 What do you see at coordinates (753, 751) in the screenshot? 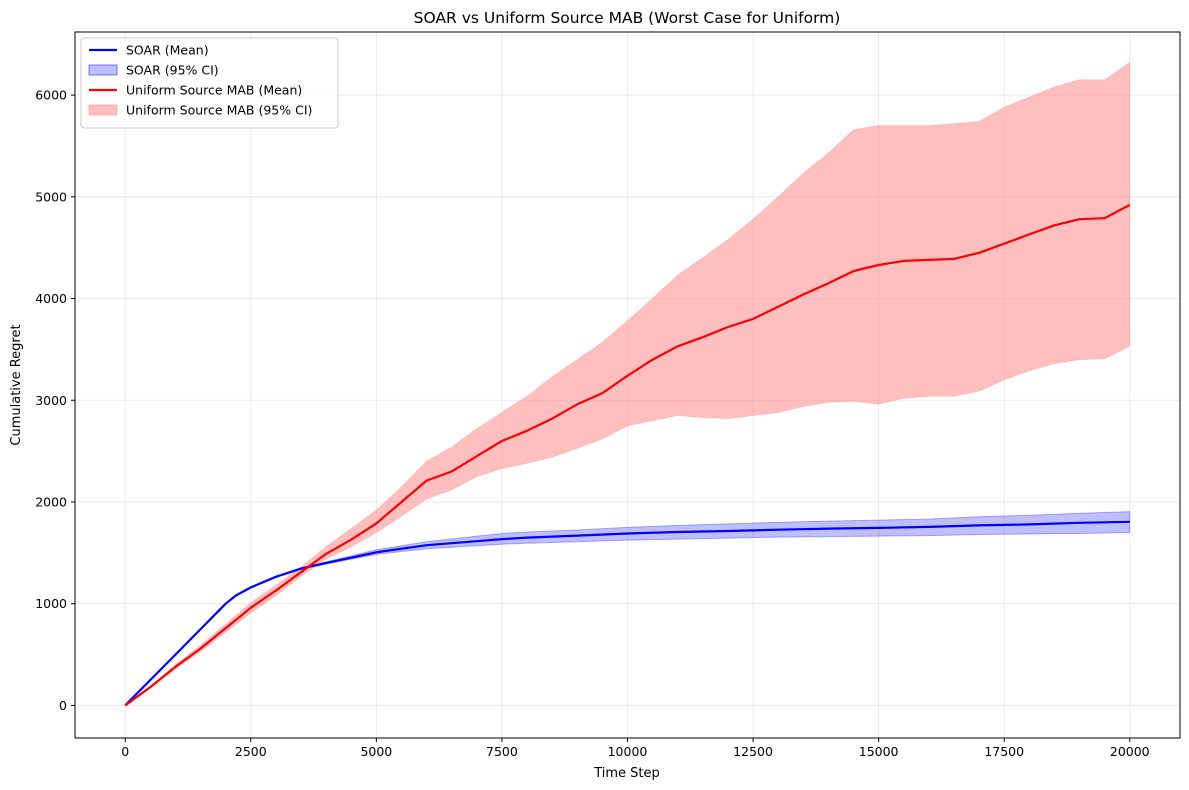
I see `x-tick-label: 12500` at bounding box center [753, 751].